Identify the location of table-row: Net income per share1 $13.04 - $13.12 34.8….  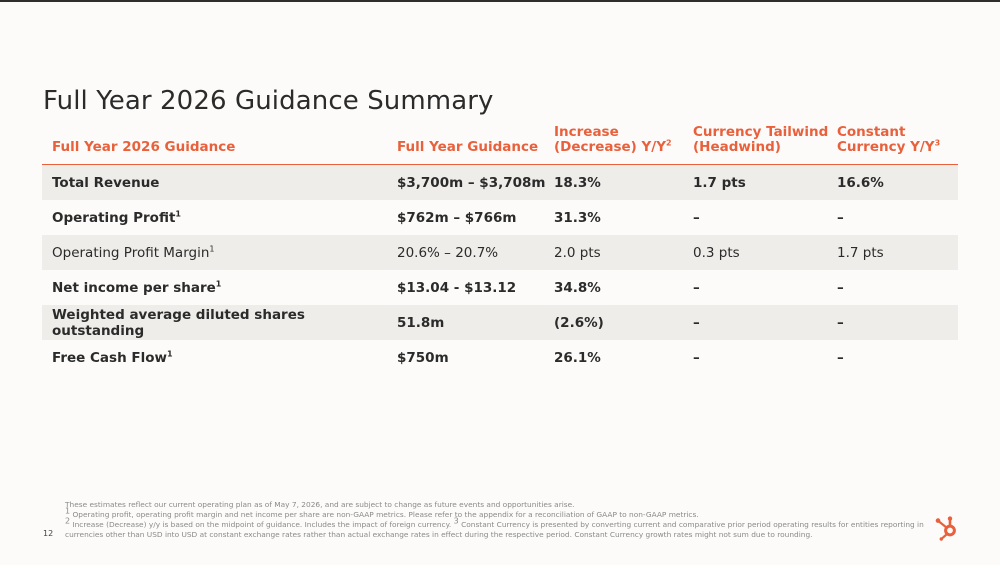
(500, 287).